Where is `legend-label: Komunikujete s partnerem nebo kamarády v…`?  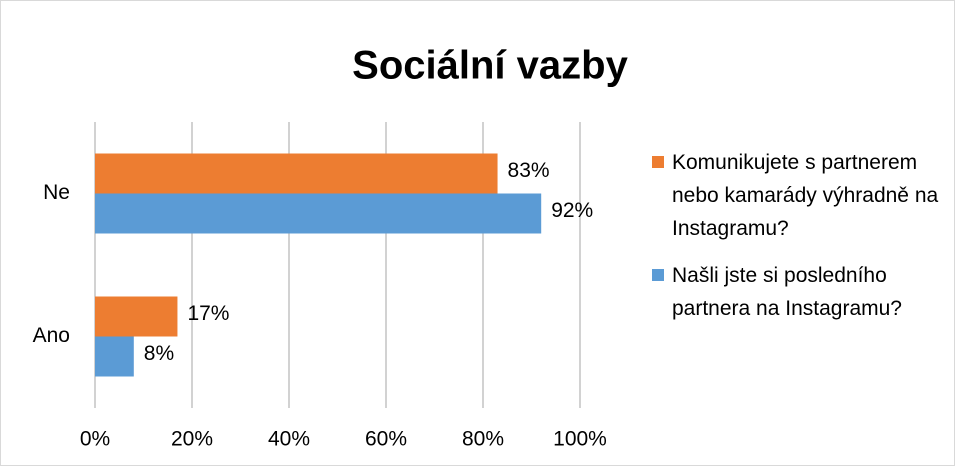
legend-label: Komunikujete s partnerem nebo kamarády v… is located at coordinates (805, 195).